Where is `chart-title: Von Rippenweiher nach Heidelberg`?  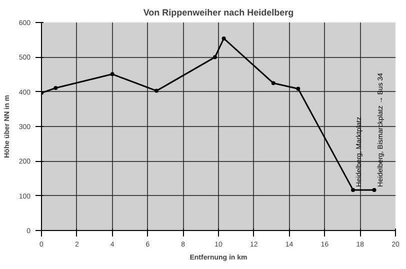
chart-title: Von Rippenweiher nach Heidelberg is located at coordinates (218, 13).